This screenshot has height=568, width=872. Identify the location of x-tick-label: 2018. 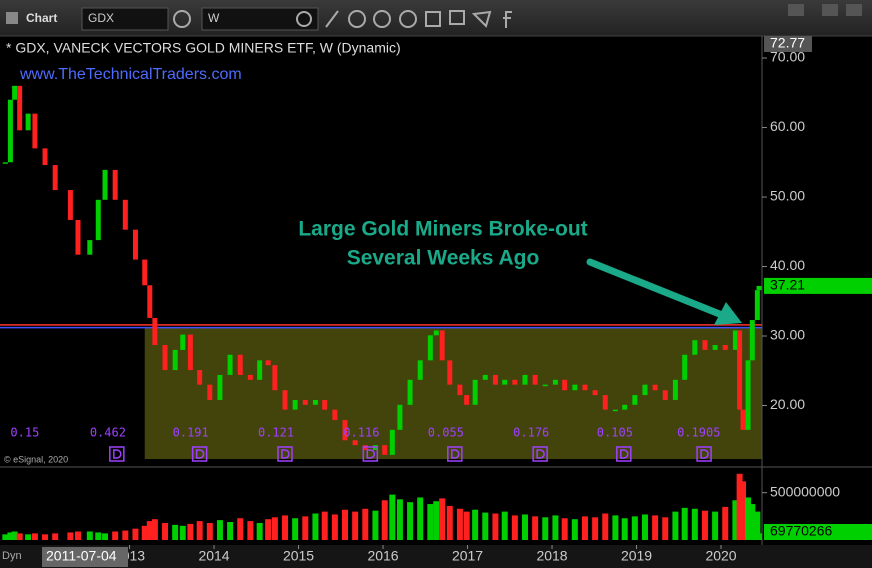
(551, 556).